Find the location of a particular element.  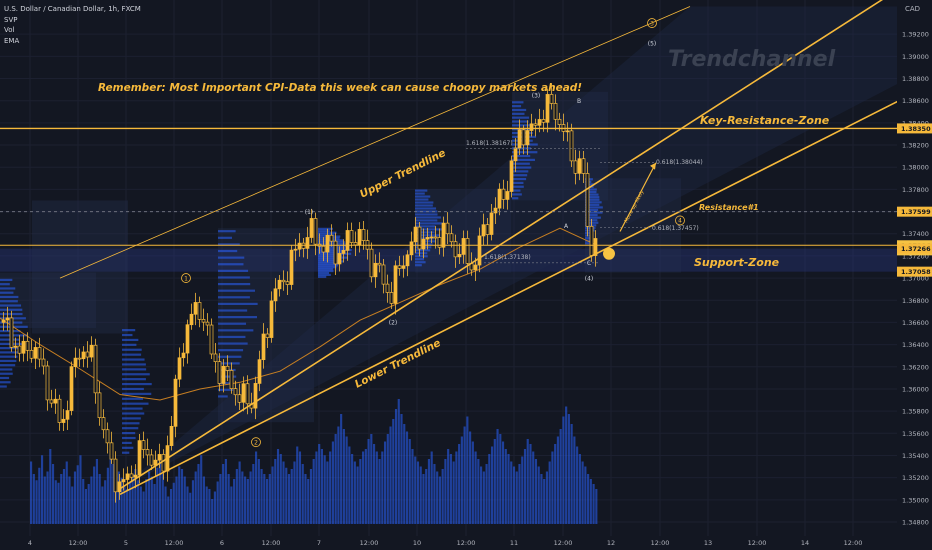

target-dot is located at coordinates (609, 253).